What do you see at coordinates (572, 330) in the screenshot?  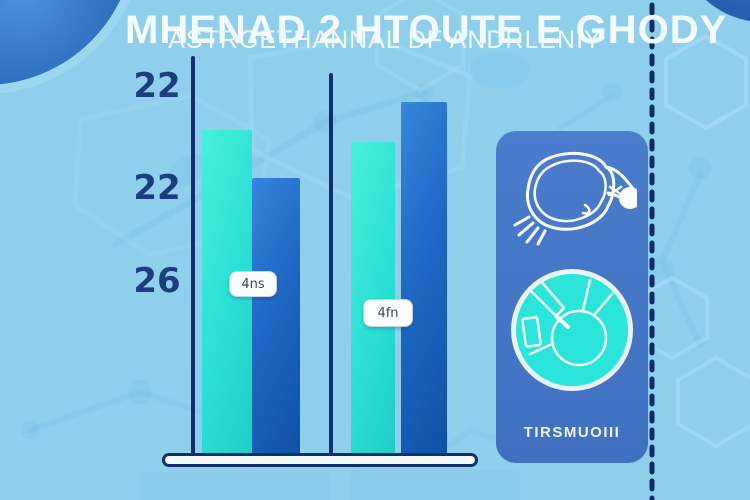 I see `icsi-injection-icon` at bounding box center [572, 330].